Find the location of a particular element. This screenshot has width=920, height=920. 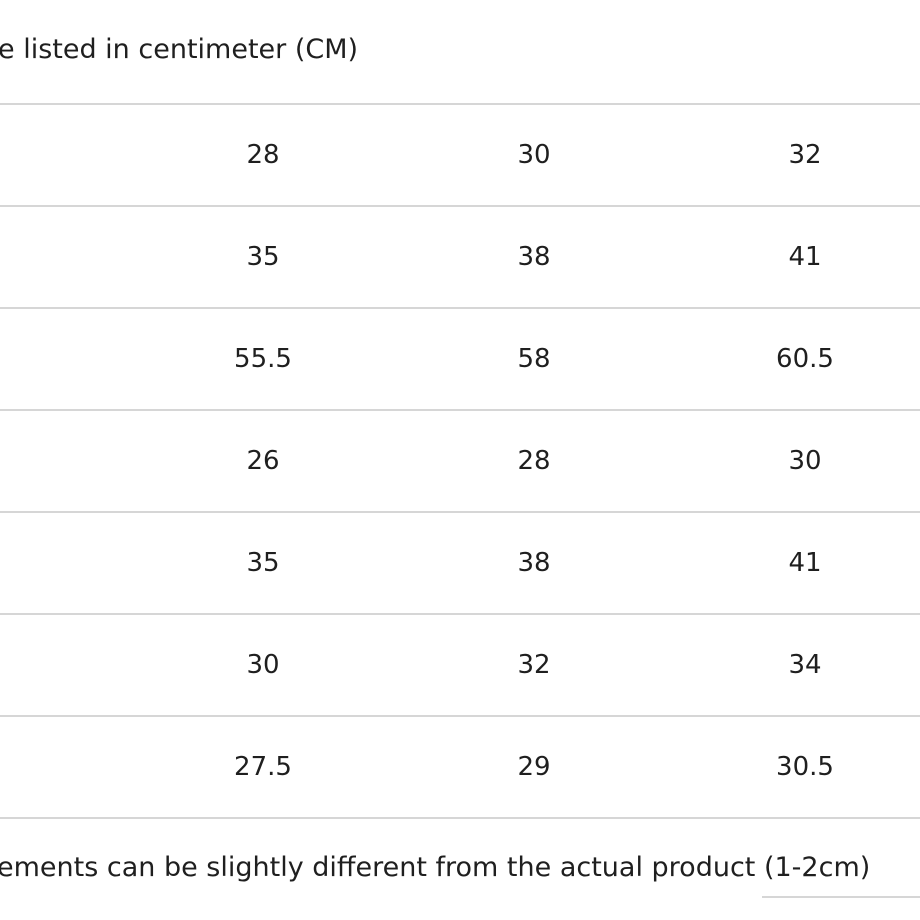

table-row: 28 30 32 is located at coordinates (460, 154).